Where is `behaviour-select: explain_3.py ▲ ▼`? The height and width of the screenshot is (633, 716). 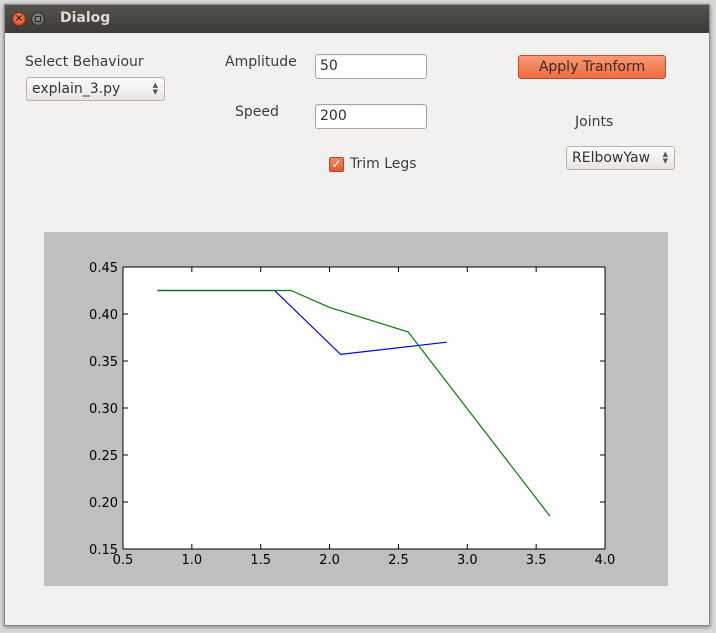
behaviour-select: explain_3.py ▲ ▼ is located at coordinates (95, 89).